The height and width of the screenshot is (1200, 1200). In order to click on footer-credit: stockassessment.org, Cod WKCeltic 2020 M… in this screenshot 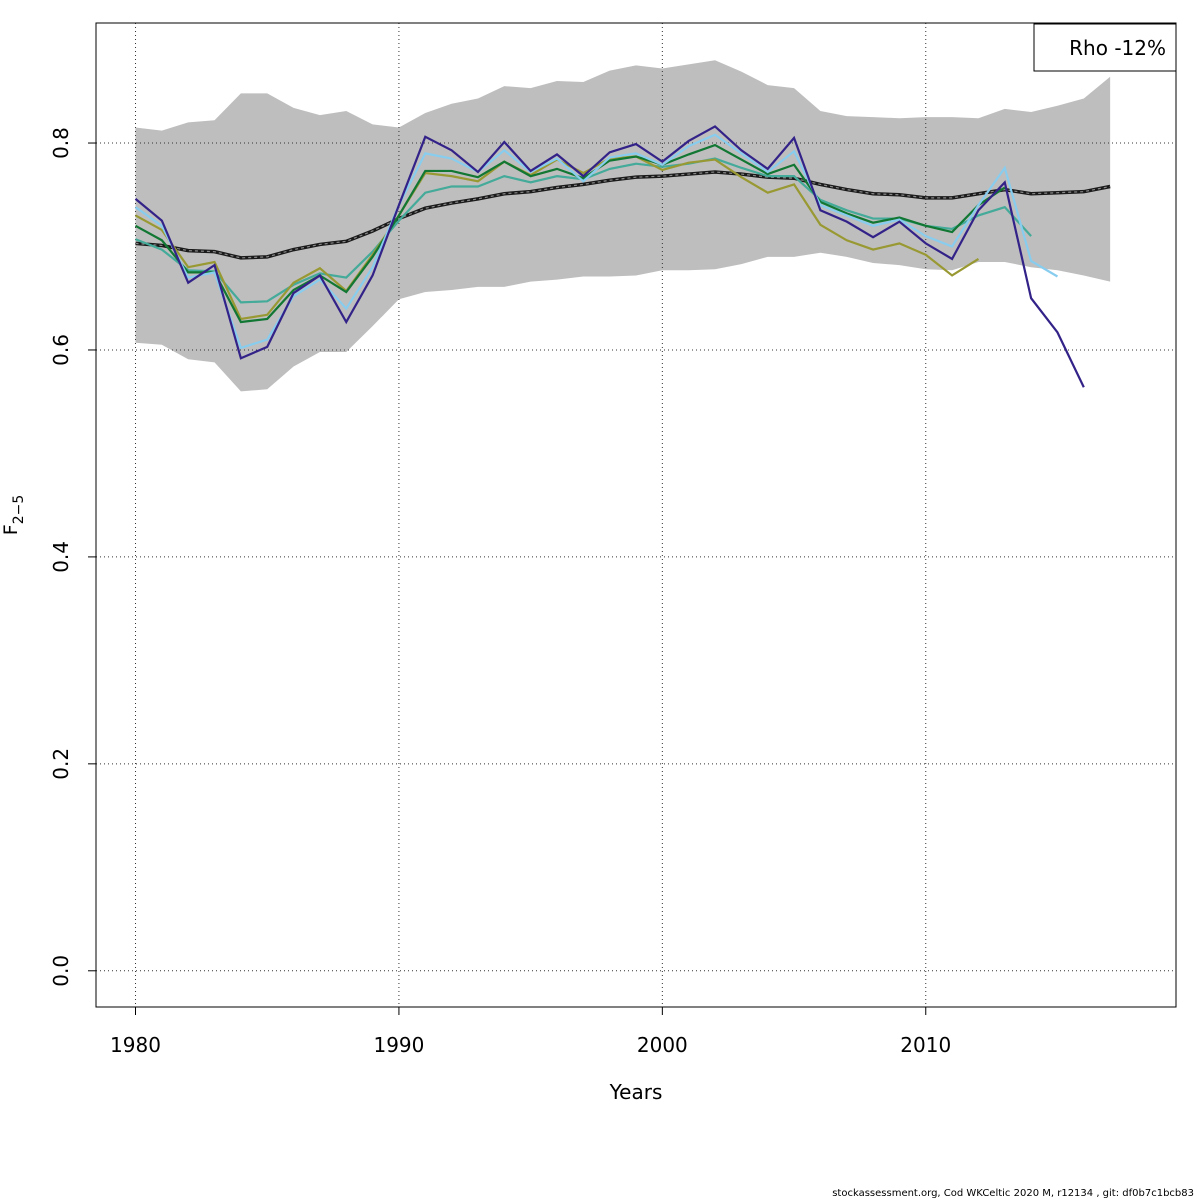, I will do `click(1013, 1193)`.